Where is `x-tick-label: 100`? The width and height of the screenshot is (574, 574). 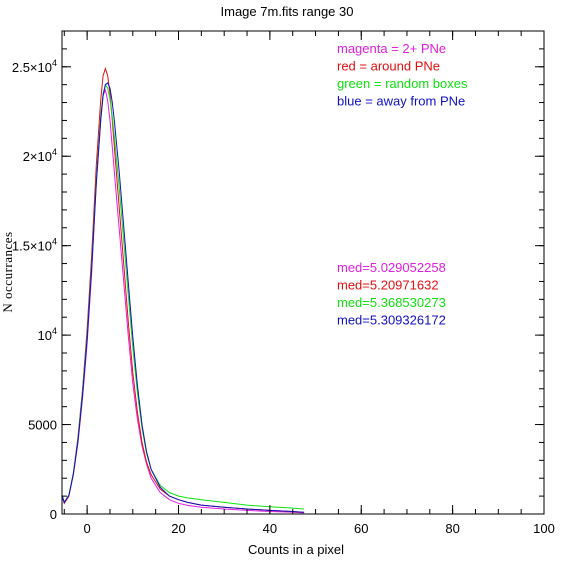 x-tick-label: 100 is located at coordinates (544, 528).